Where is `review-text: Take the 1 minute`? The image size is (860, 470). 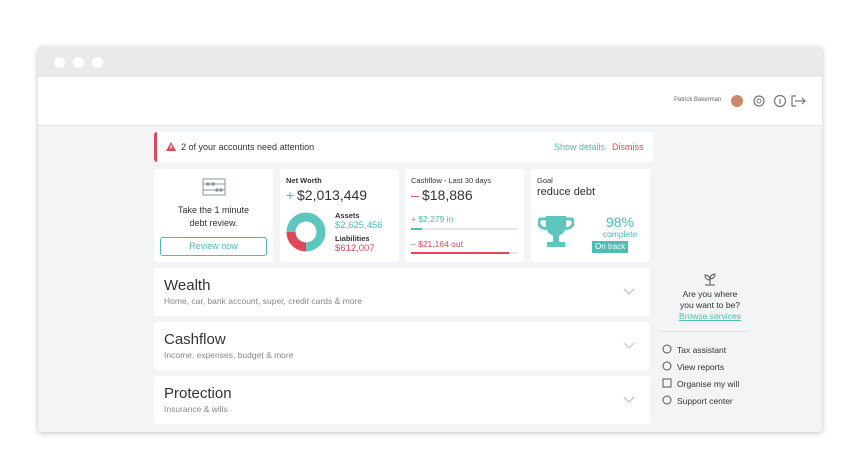
review-text: Take the 1 minute is located at coordinates (213, 210).